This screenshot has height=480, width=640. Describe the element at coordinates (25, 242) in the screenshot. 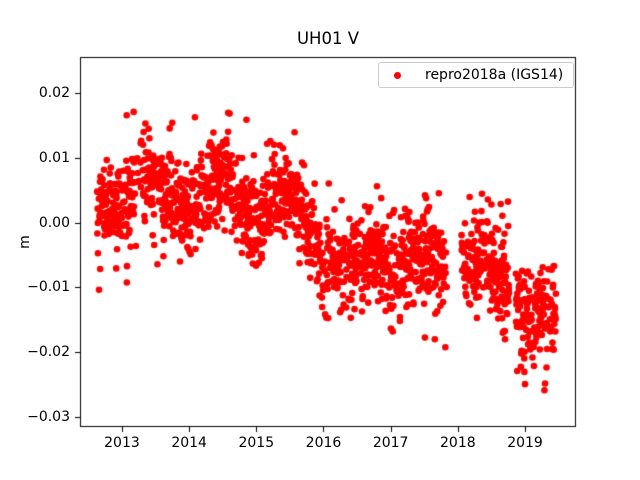

I see `y-axis-label: m` at that location.